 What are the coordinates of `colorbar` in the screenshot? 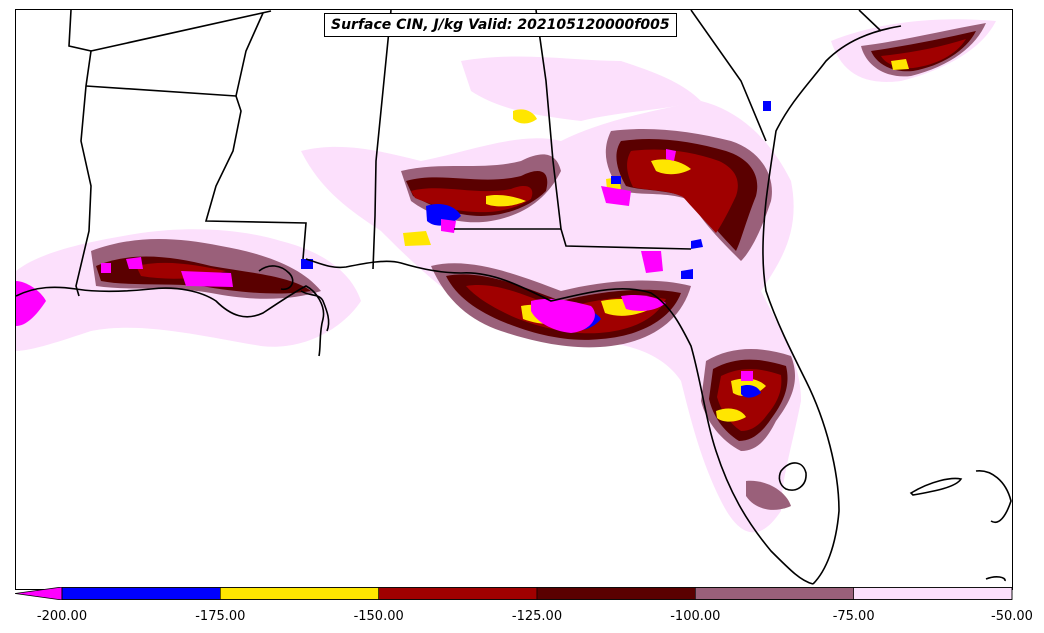 It's located at (514, 593).